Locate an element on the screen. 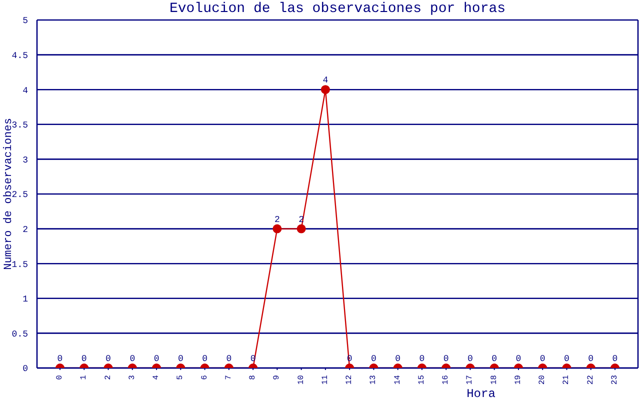  y-tick-label: 1.5 is located at coordinates (20, 265).